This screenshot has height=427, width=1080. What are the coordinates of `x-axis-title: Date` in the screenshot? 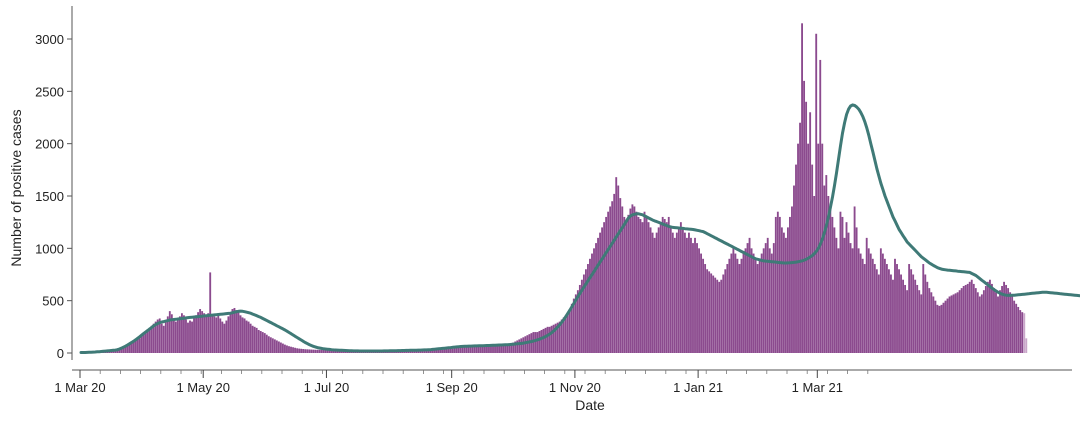 It's located at (590, 405).